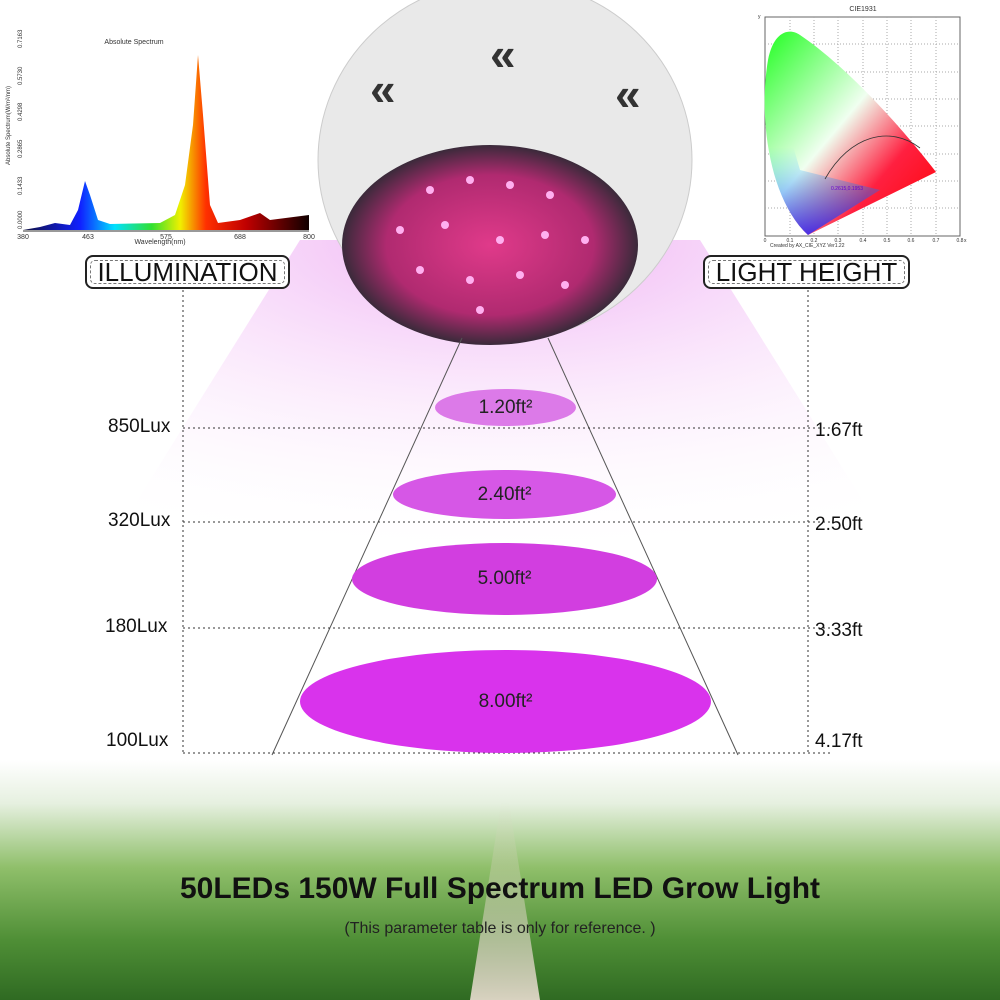  Describe the element at coordinates (23, 237) in the screenshot. I see `x-tick: 380` at that location.